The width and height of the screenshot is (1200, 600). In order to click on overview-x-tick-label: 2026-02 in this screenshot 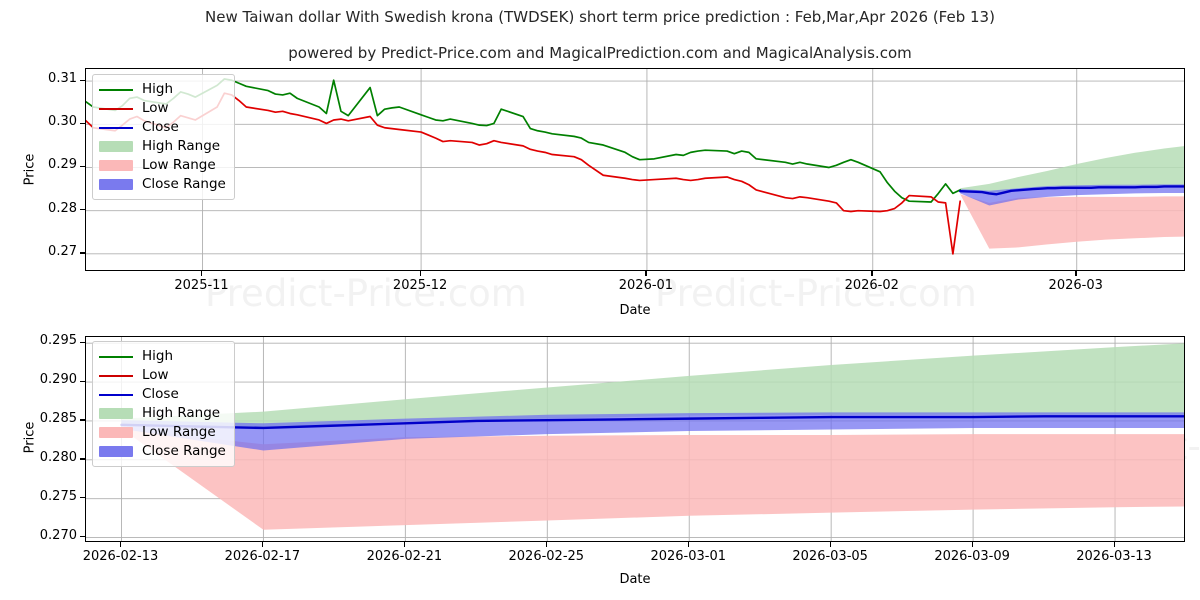, I will do `click(871, 285)`.